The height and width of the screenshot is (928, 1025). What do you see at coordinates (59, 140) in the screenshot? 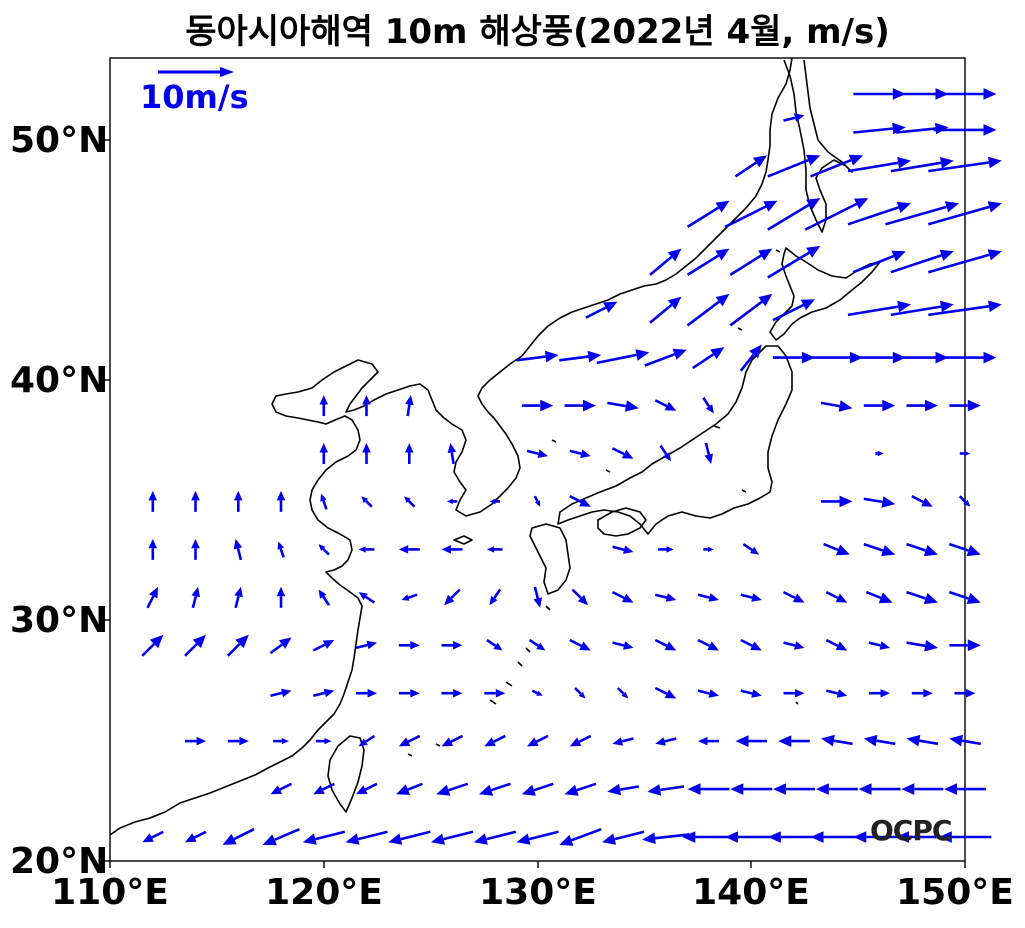
I see `y-tick-50n: 50°N` at bounding box center [59, 140].